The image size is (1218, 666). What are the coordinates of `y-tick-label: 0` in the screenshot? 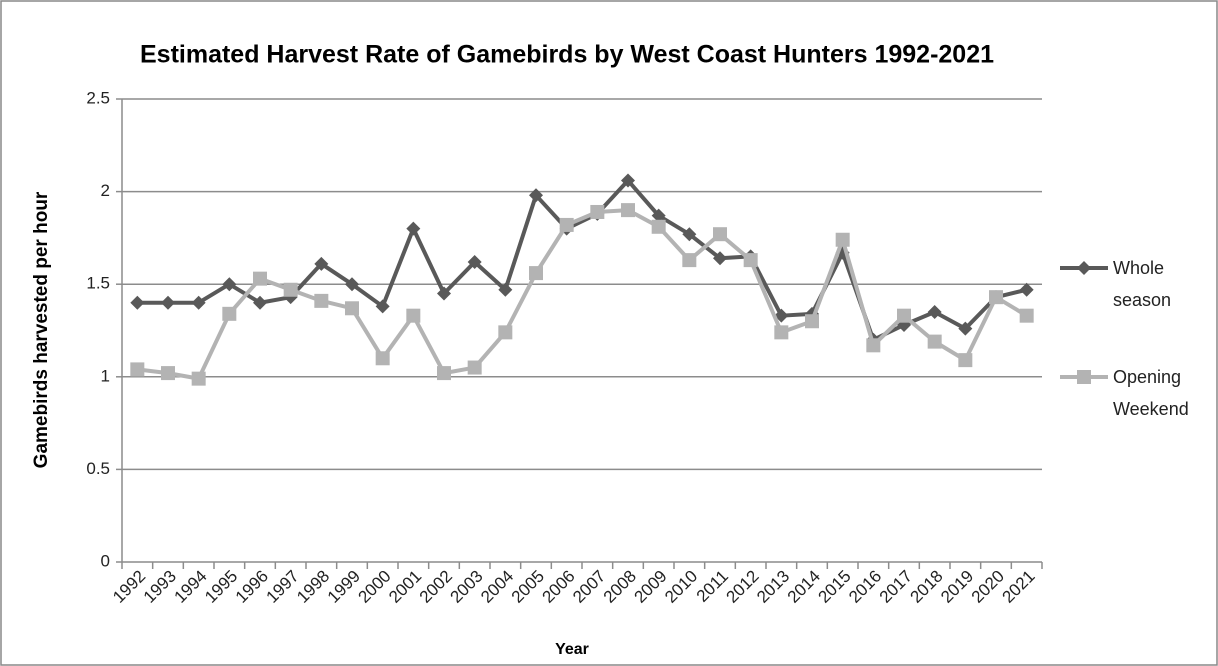 It's located at (105, 560).